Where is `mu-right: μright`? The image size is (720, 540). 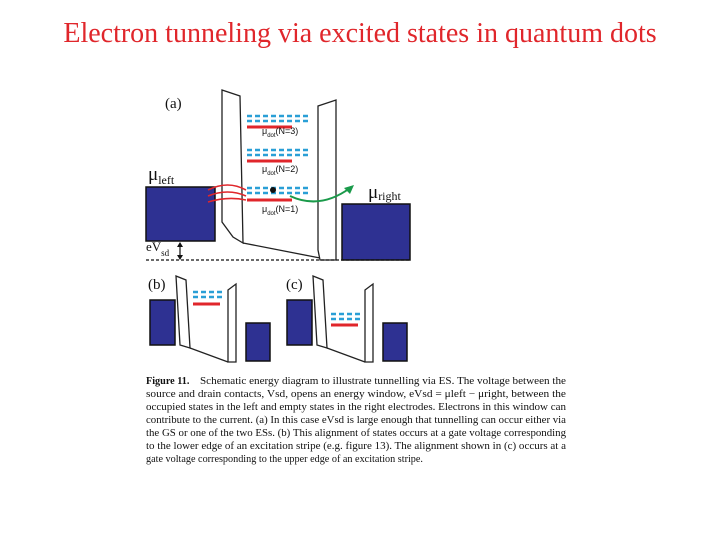
mu-right: μright is located at coordinates (385, 192).